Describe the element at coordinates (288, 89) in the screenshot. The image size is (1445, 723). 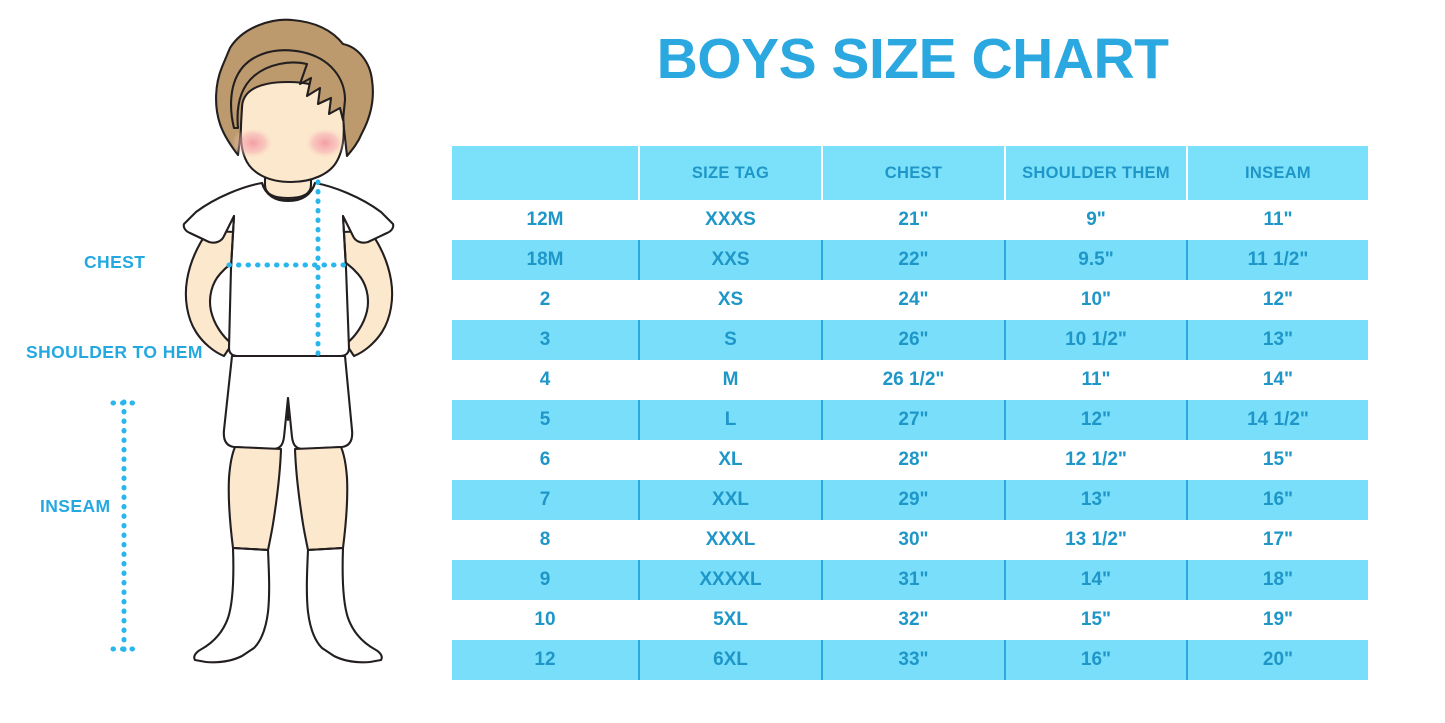
I see `hair-fringe` at that location.